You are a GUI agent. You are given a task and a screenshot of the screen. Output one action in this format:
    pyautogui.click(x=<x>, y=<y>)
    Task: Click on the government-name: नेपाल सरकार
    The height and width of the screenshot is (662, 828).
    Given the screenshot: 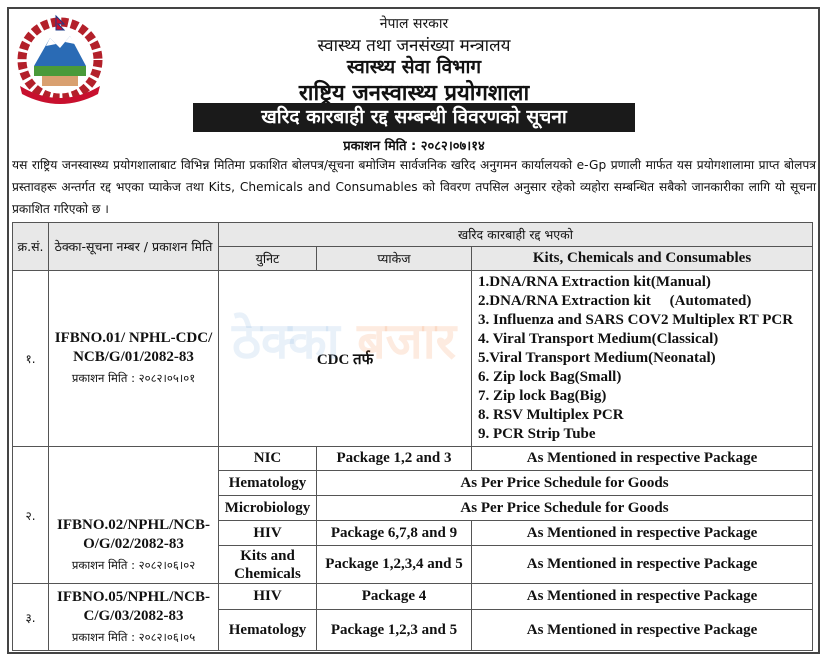 What is the action you would take?
    pyautogui.click(x=414, y=24)
    